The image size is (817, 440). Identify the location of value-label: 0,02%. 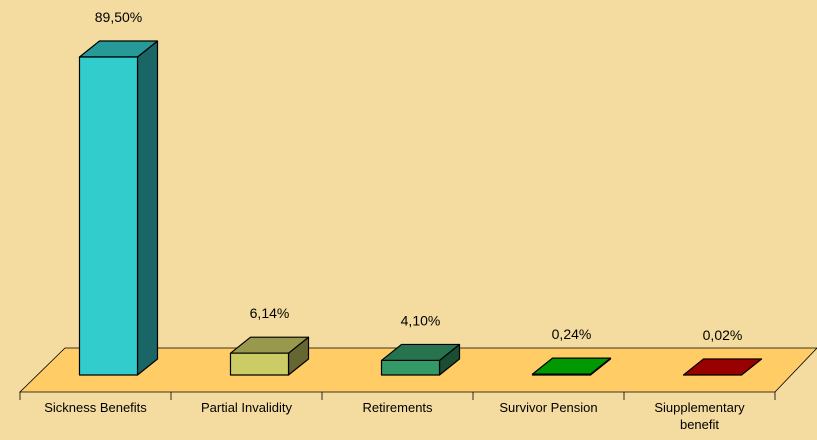
(723, 335).